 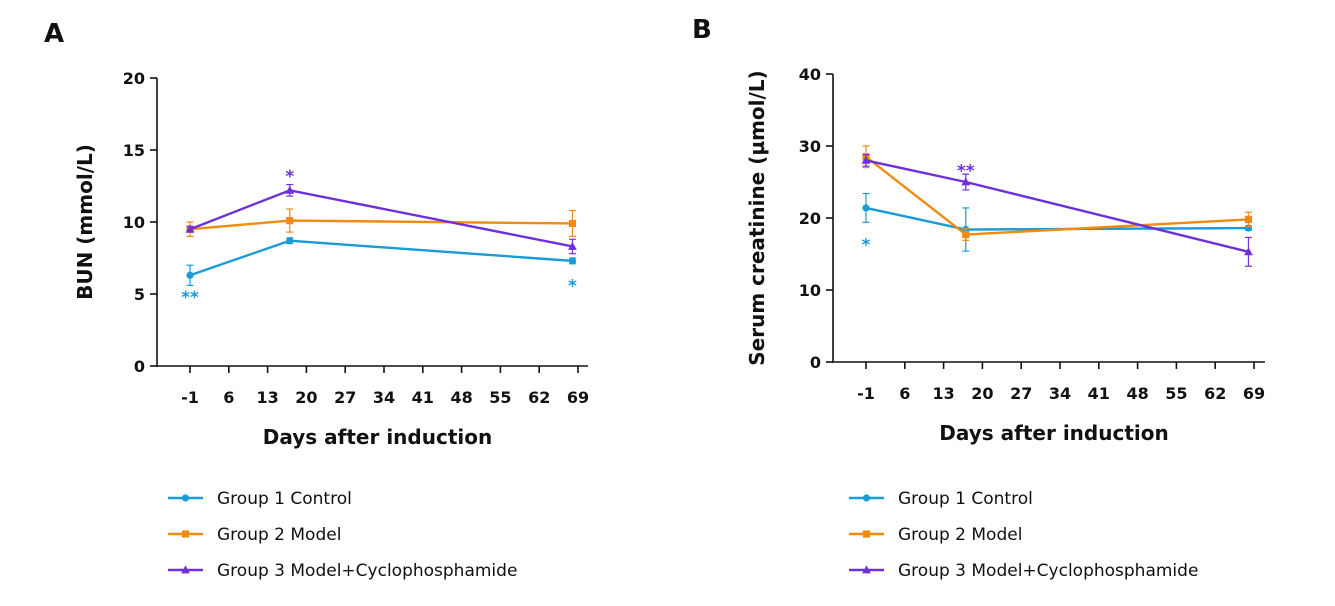 What do you see at coordinates (810, 146) in the screenshot?
I see `y-tick-label: 30` at bounding box center [810, 146].